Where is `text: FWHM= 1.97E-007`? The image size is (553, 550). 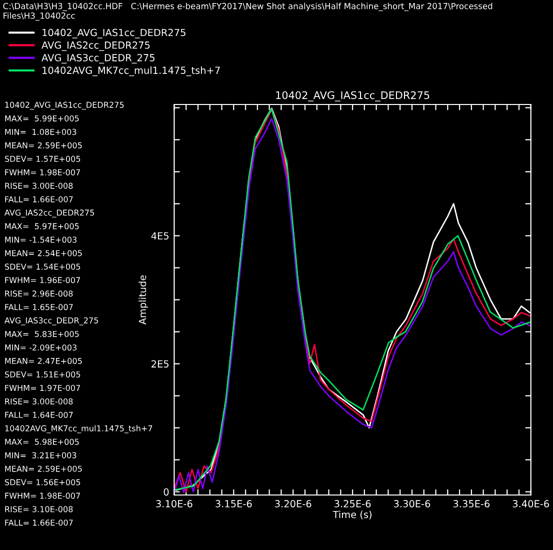
text: FWHM= 1.97E-007 is located at coordinates (42, 387).